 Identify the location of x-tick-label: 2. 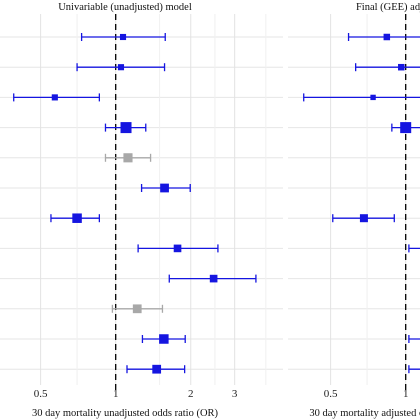
(191, 394).